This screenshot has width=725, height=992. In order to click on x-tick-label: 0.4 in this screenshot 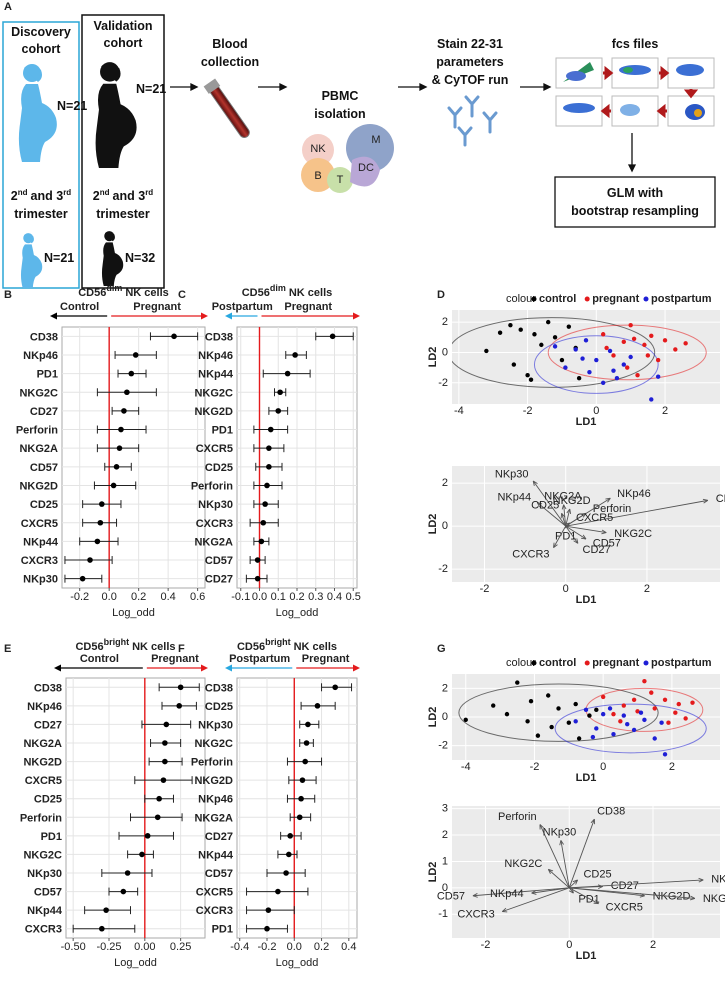, I will do `click(348, 947)`.